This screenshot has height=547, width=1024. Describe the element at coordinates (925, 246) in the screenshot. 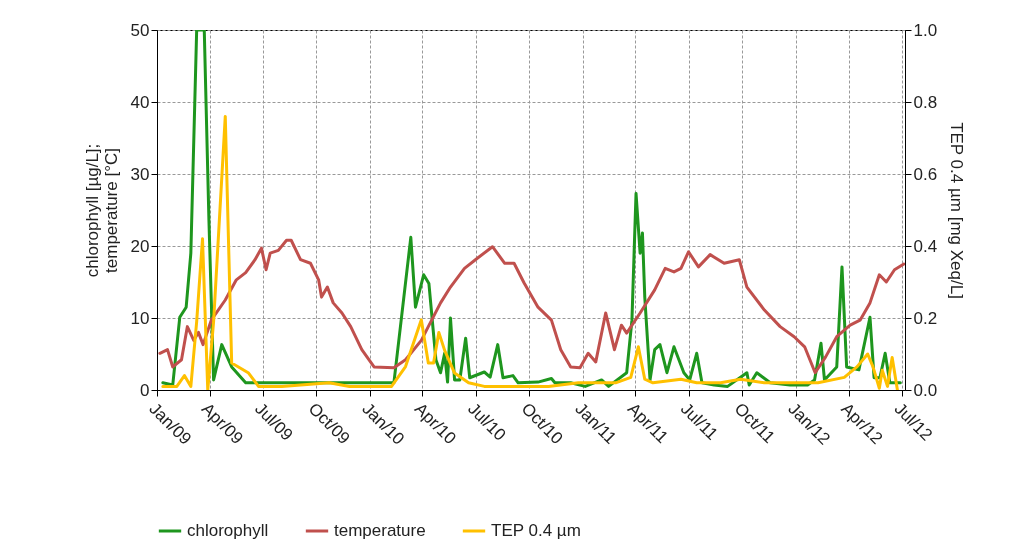

I see `y2-tick-label: 0.4` at that location.